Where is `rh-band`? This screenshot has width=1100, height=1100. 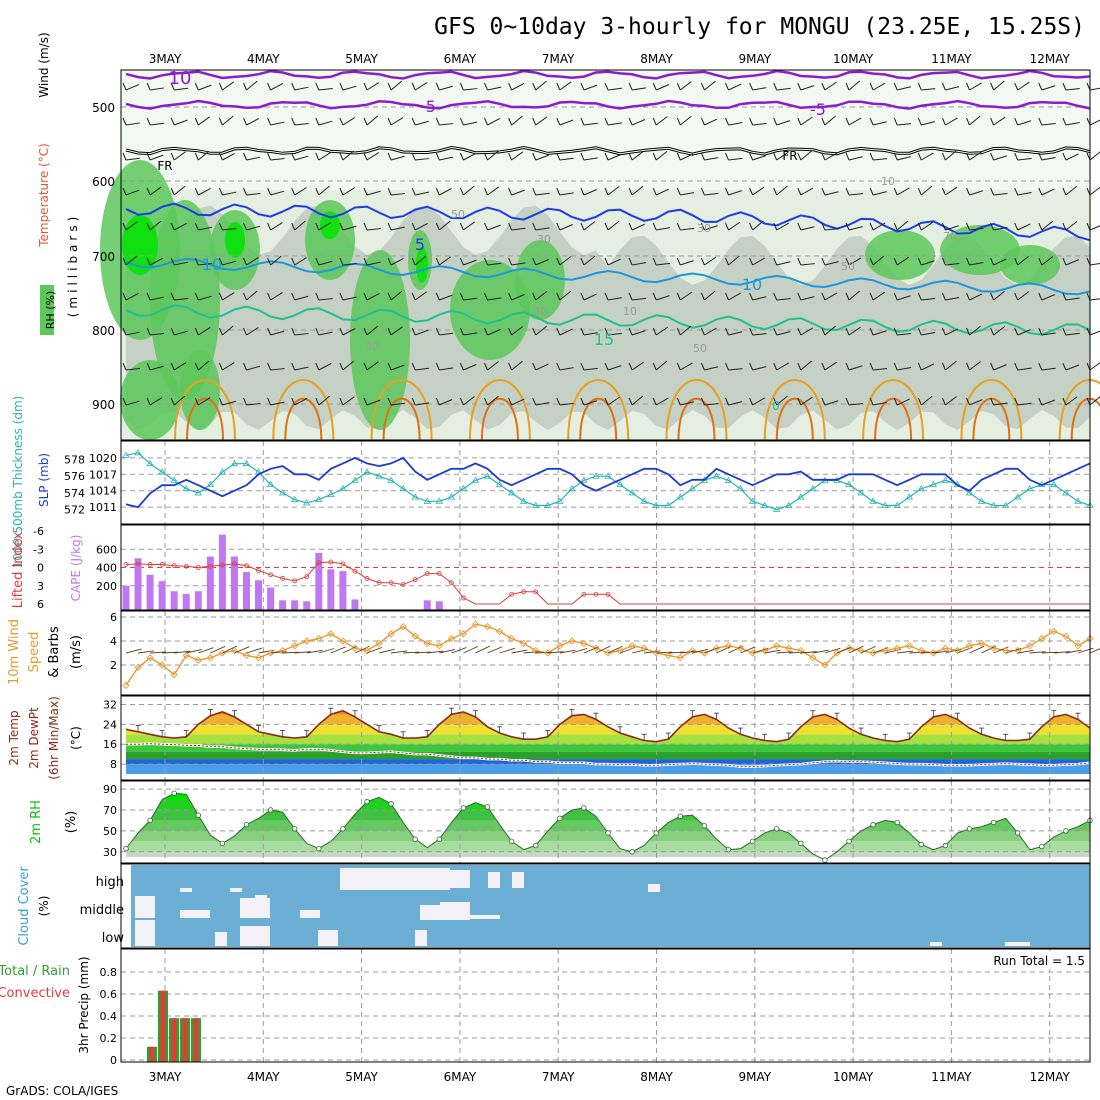
rh-band is located at coordinates (608, 804).